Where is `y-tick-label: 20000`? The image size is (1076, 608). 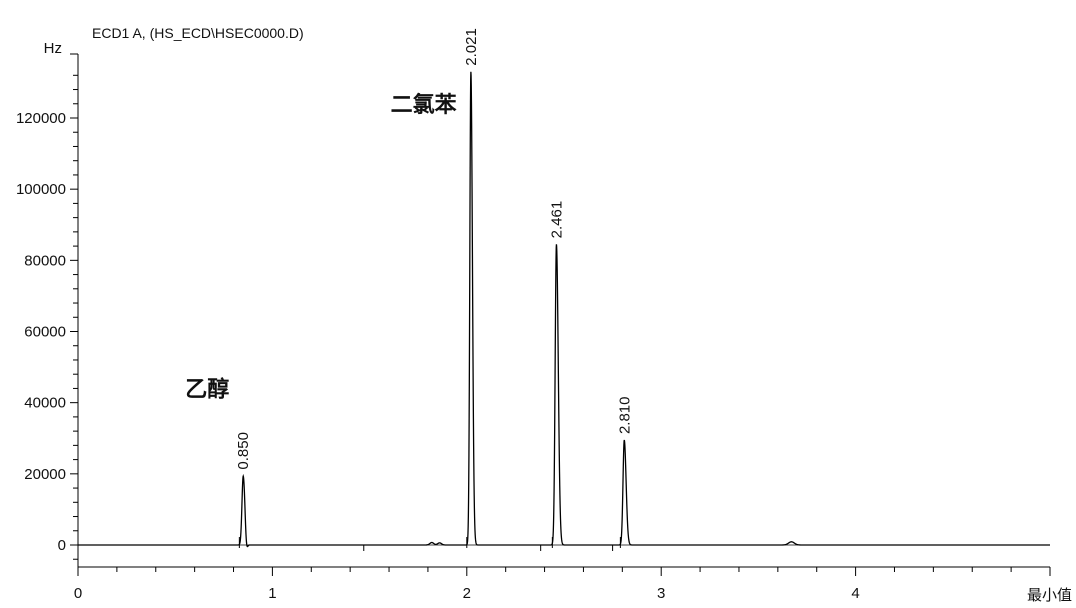
y-tick-label: 20000 is located at coordinates (45, 474).